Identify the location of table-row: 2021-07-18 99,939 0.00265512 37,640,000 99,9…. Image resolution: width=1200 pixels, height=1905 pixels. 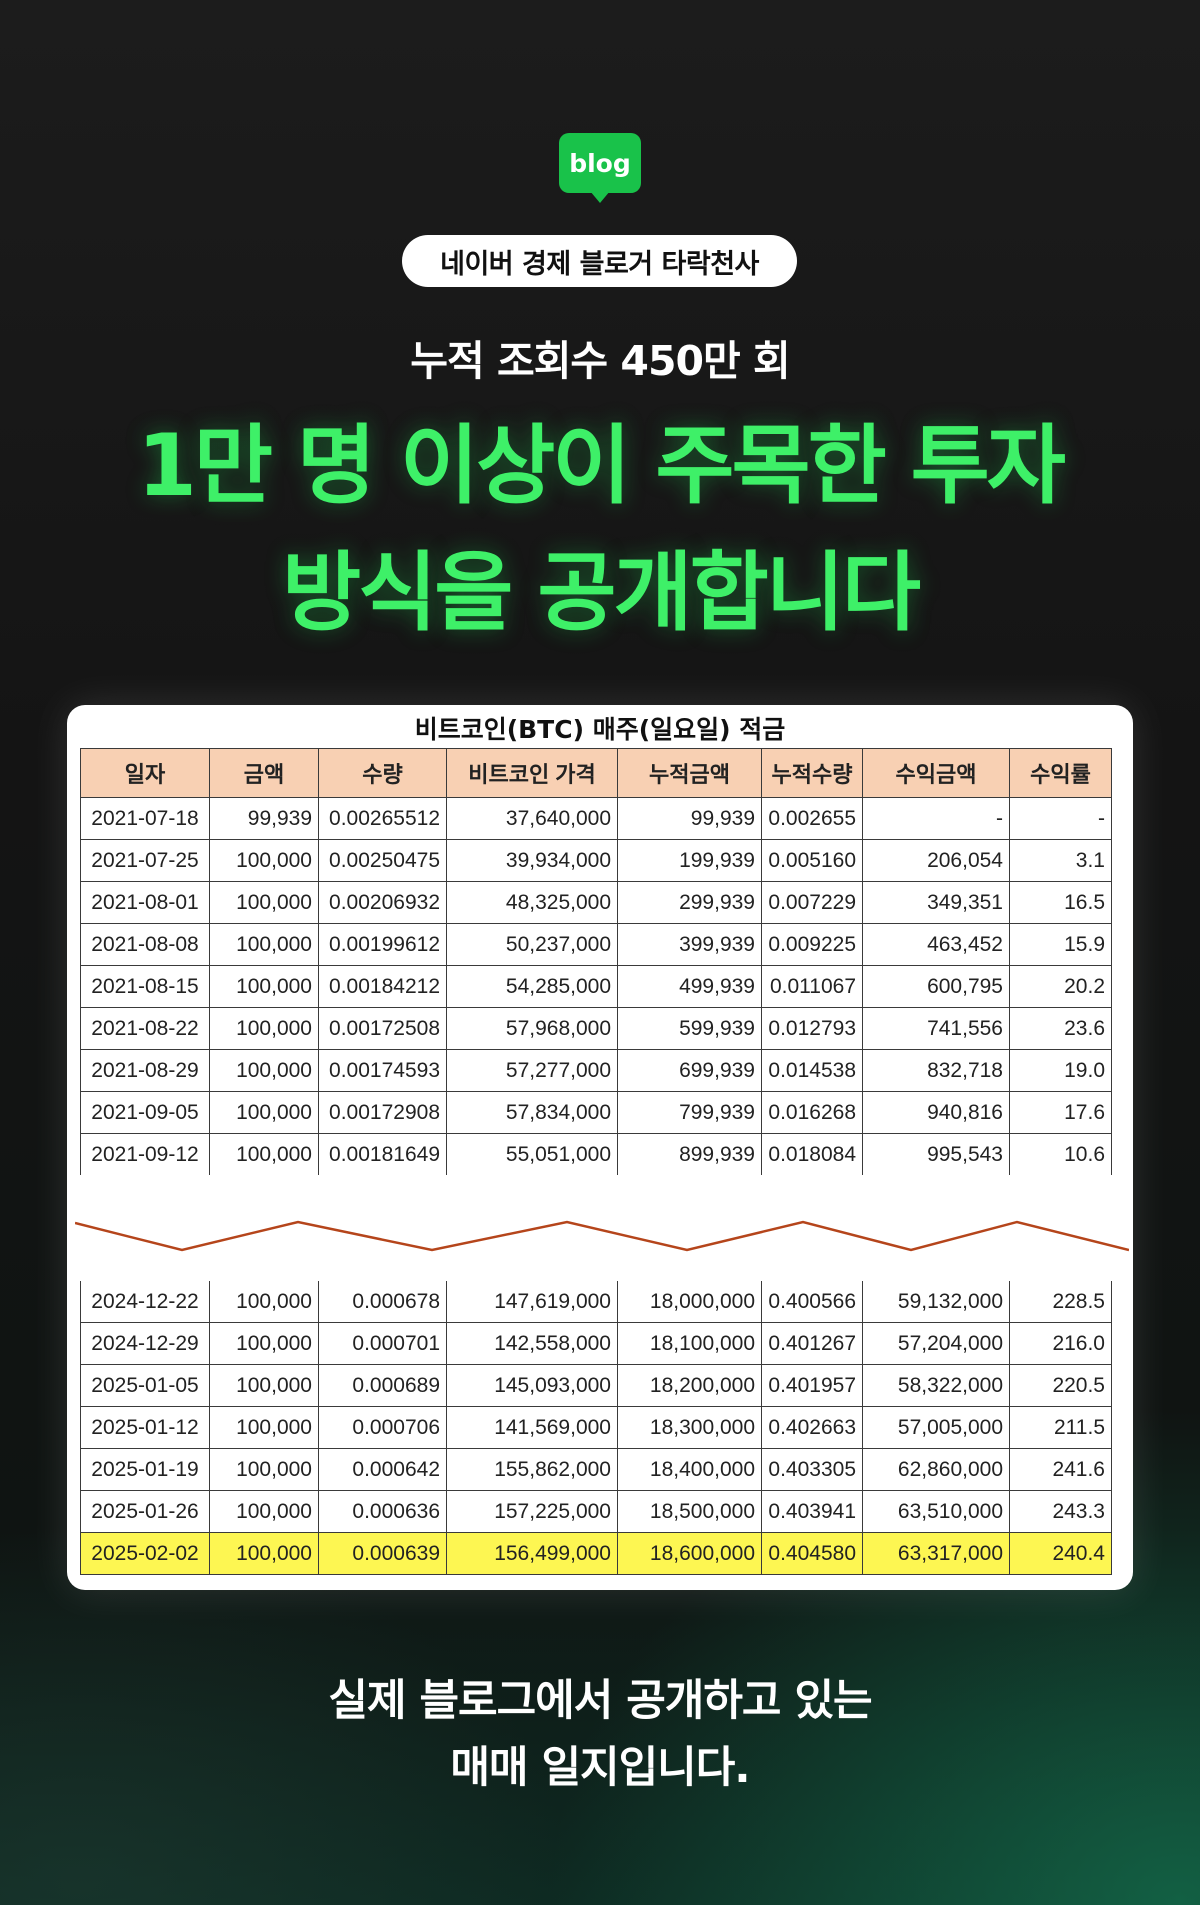
(596, 818).